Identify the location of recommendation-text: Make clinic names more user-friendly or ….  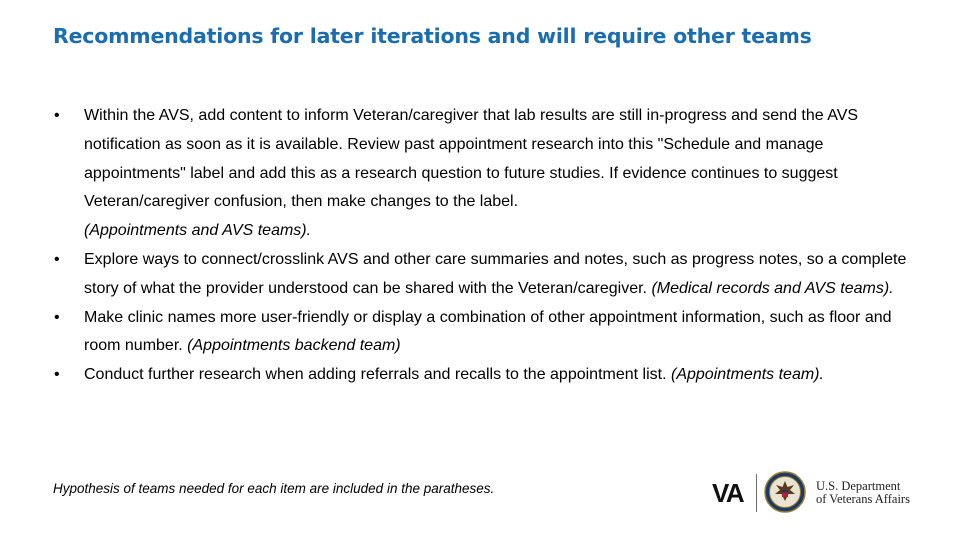
(488, 331).